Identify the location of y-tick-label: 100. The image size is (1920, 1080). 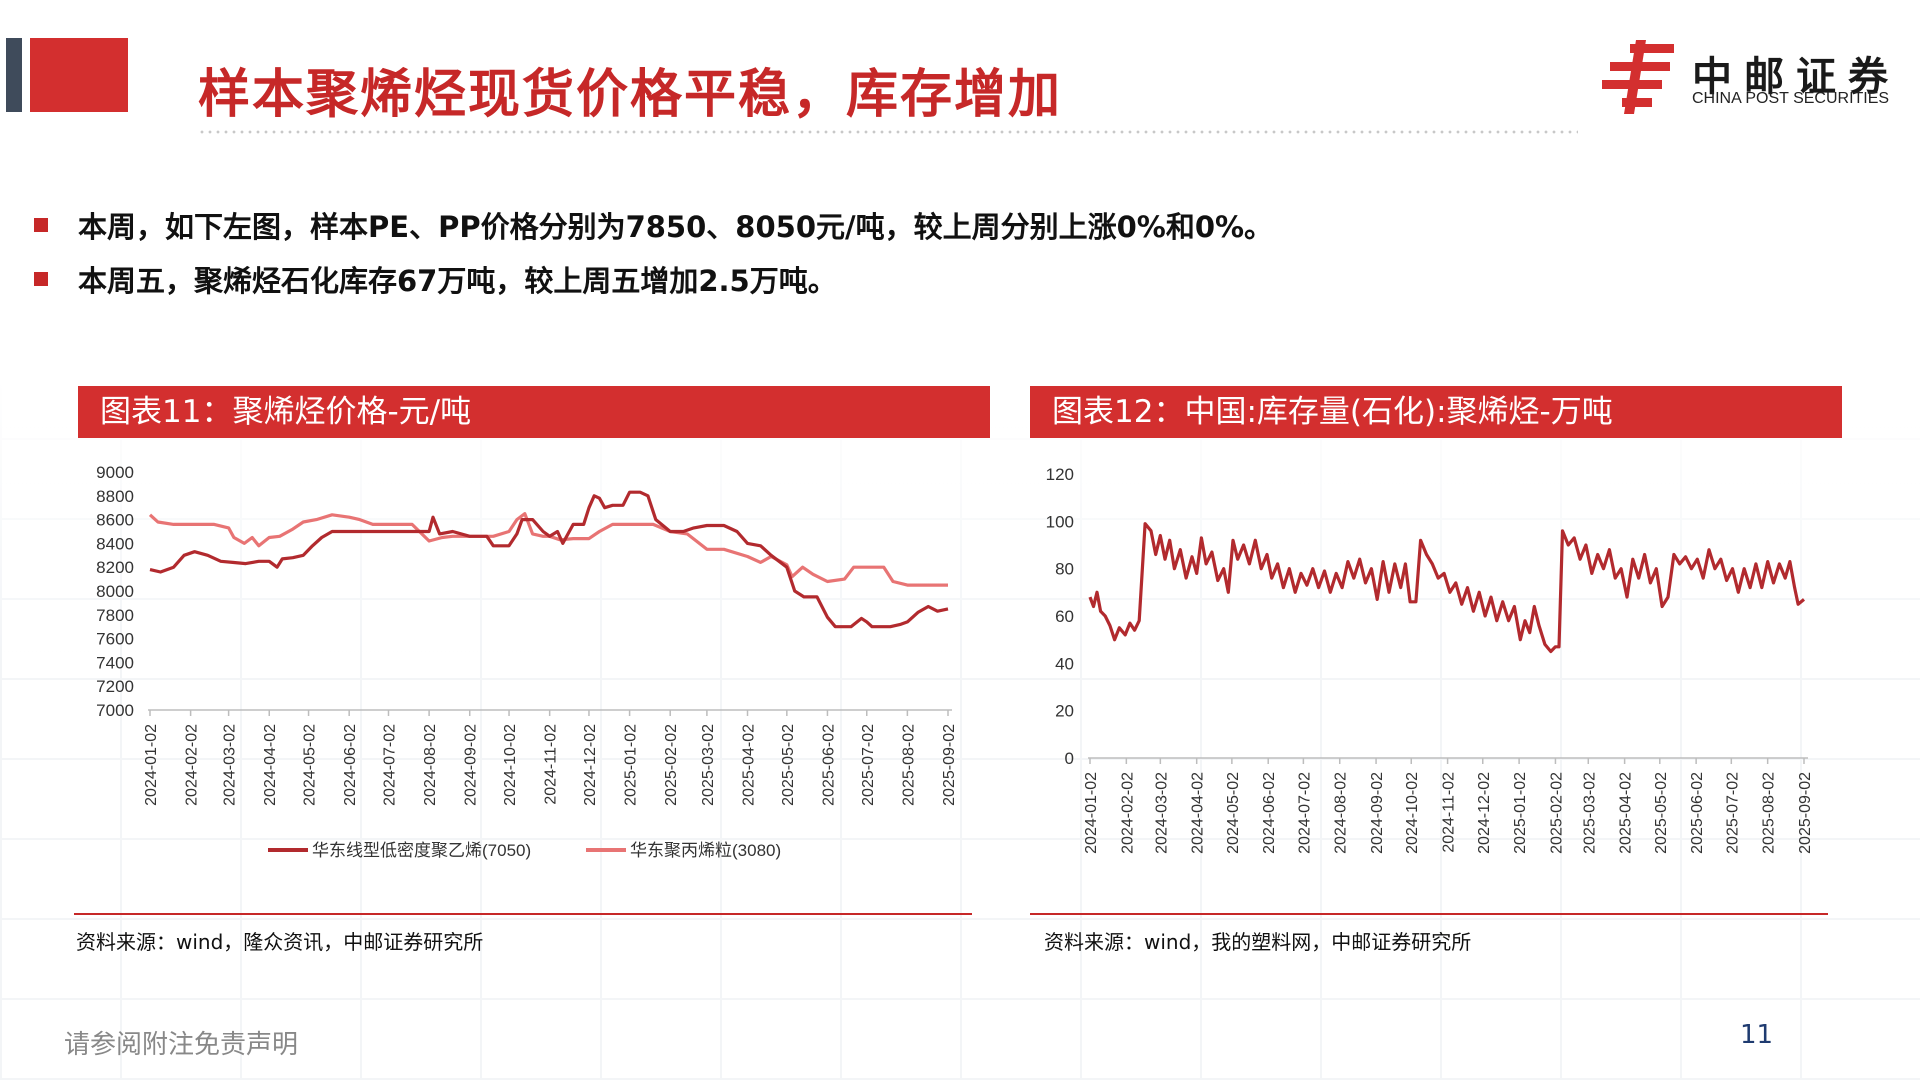
(1060, 521).